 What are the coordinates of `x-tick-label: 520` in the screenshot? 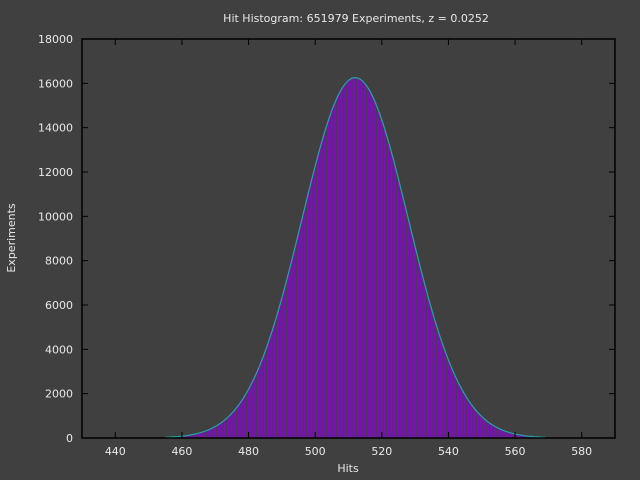 It's located at (381, 451).